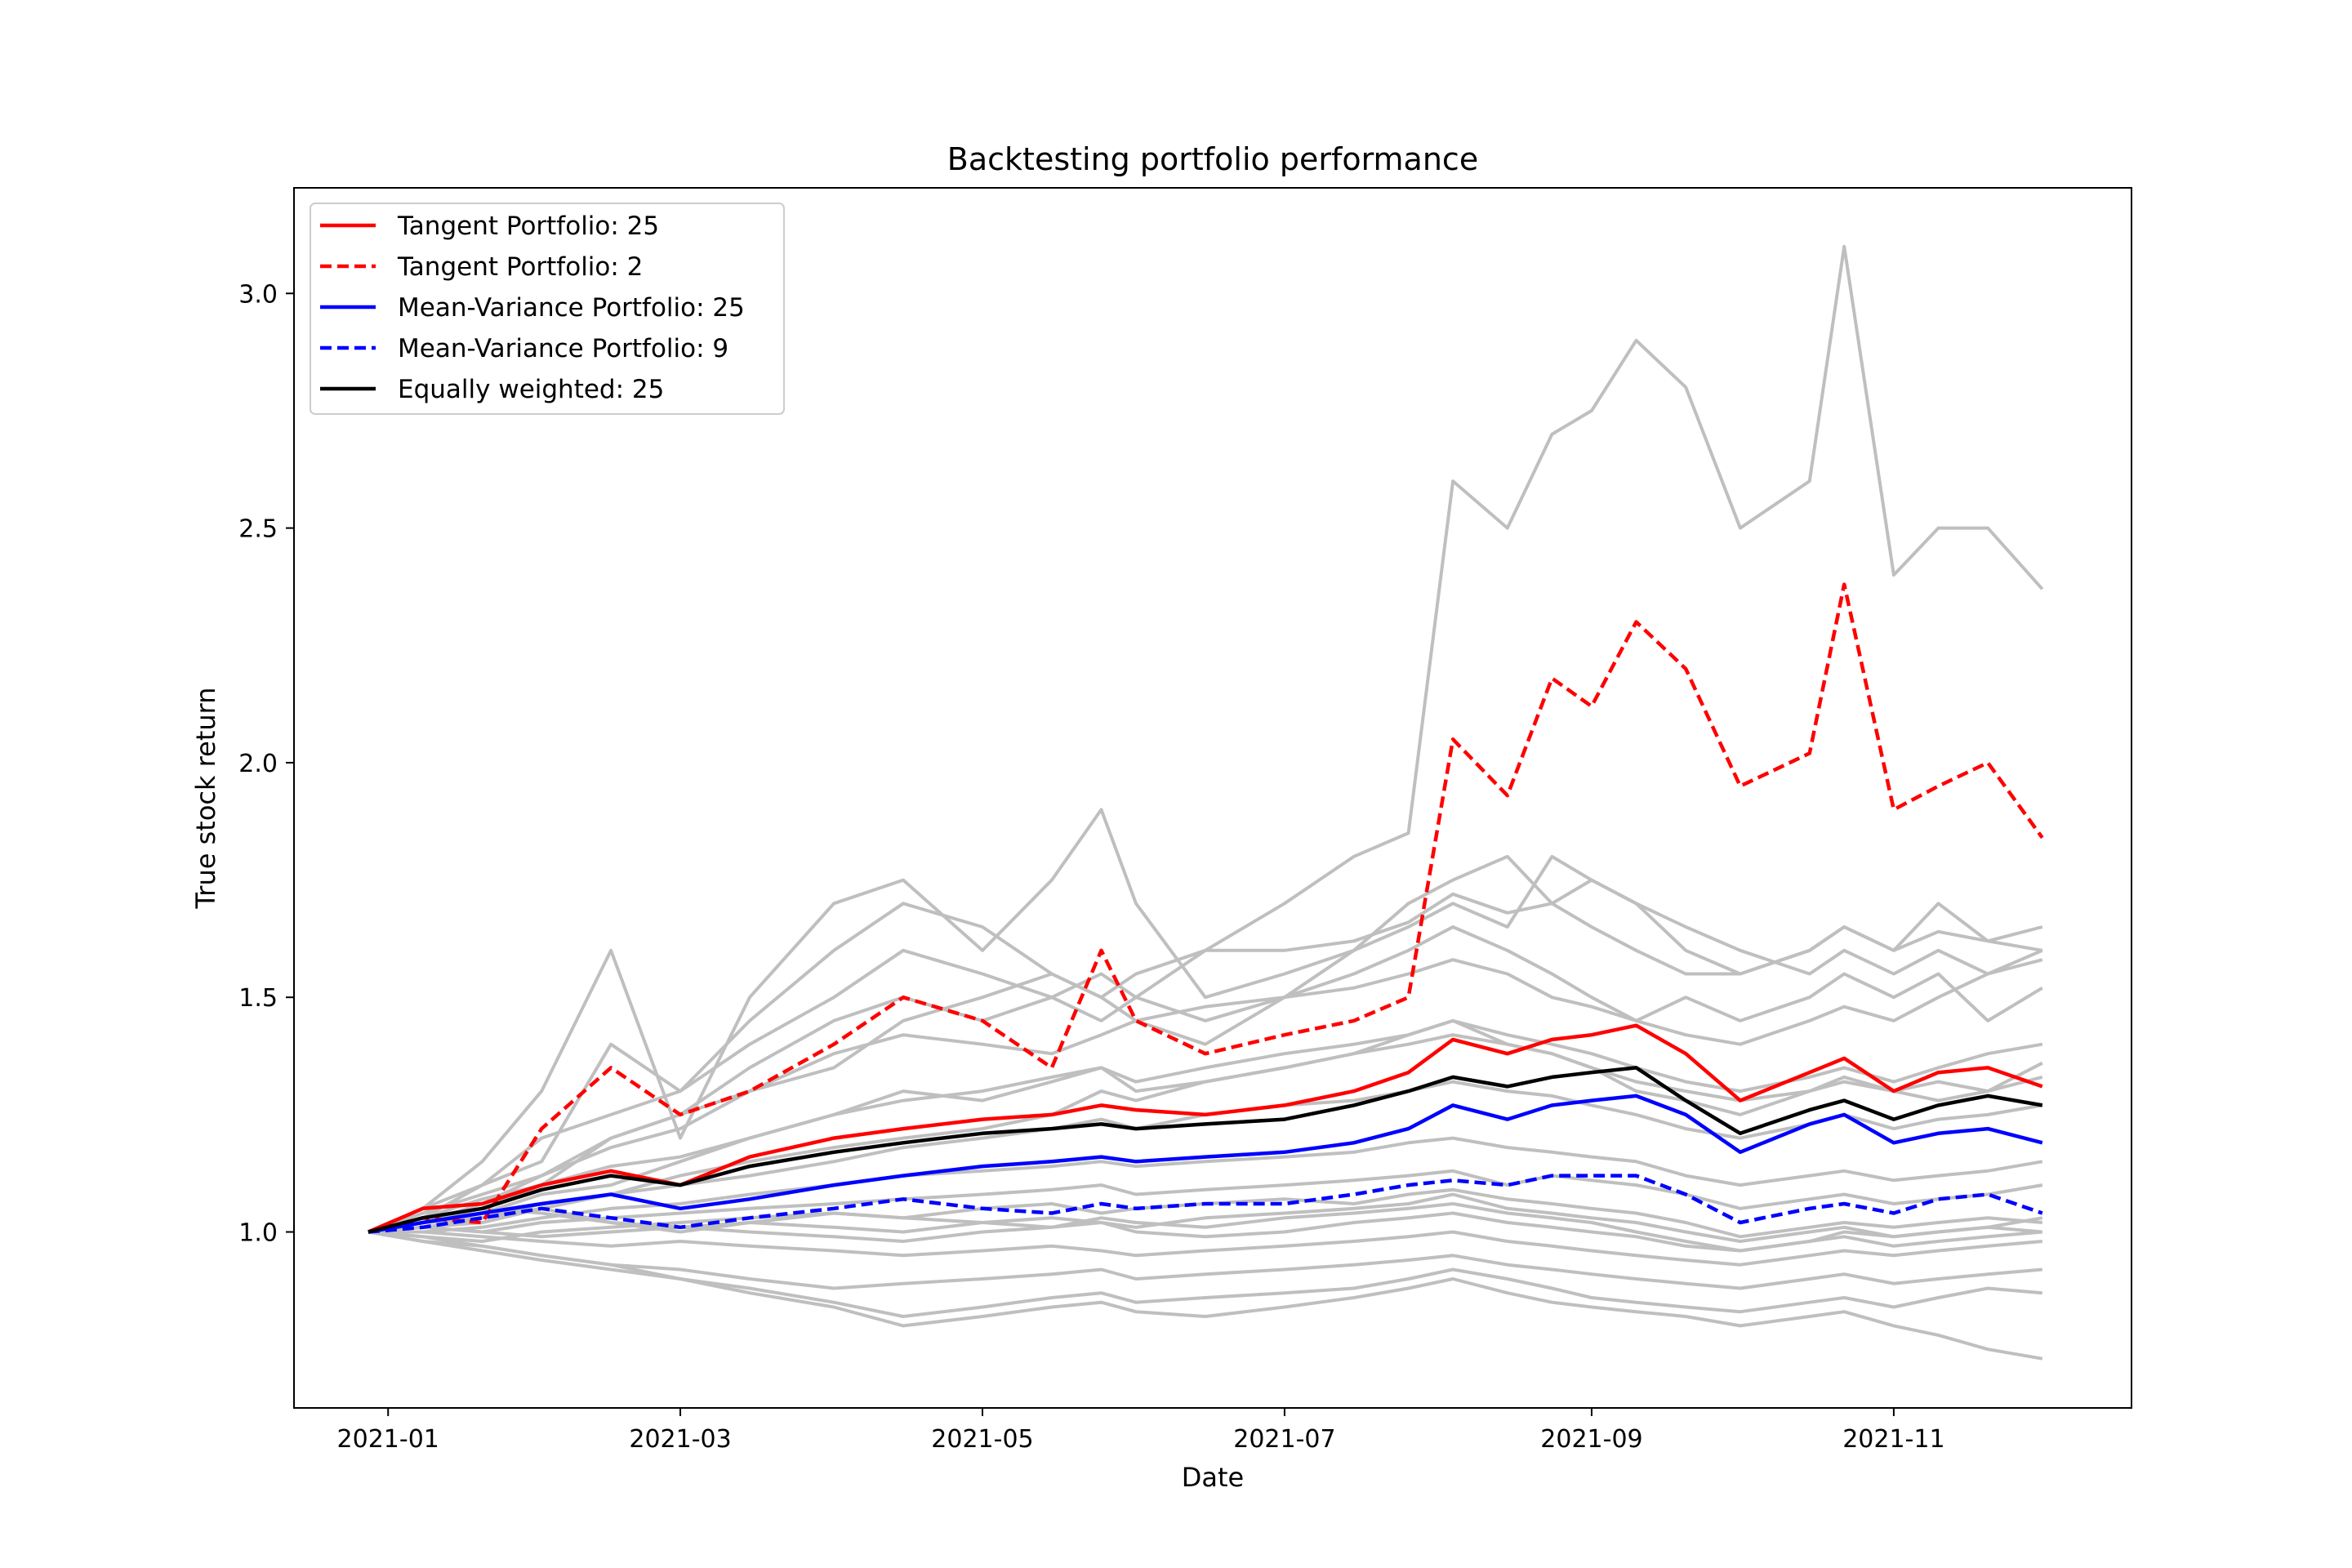 The width and height of the screenshot is (2352, 1568). I want to click on legend-label-4: Mean-Variance Portfolio: 9, so click(563, 348).